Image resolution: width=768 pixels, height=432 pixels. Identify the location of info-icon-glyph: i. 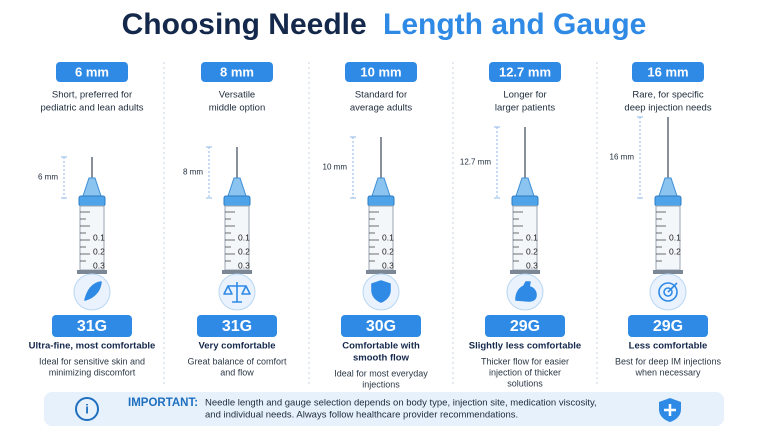
(87, 408).